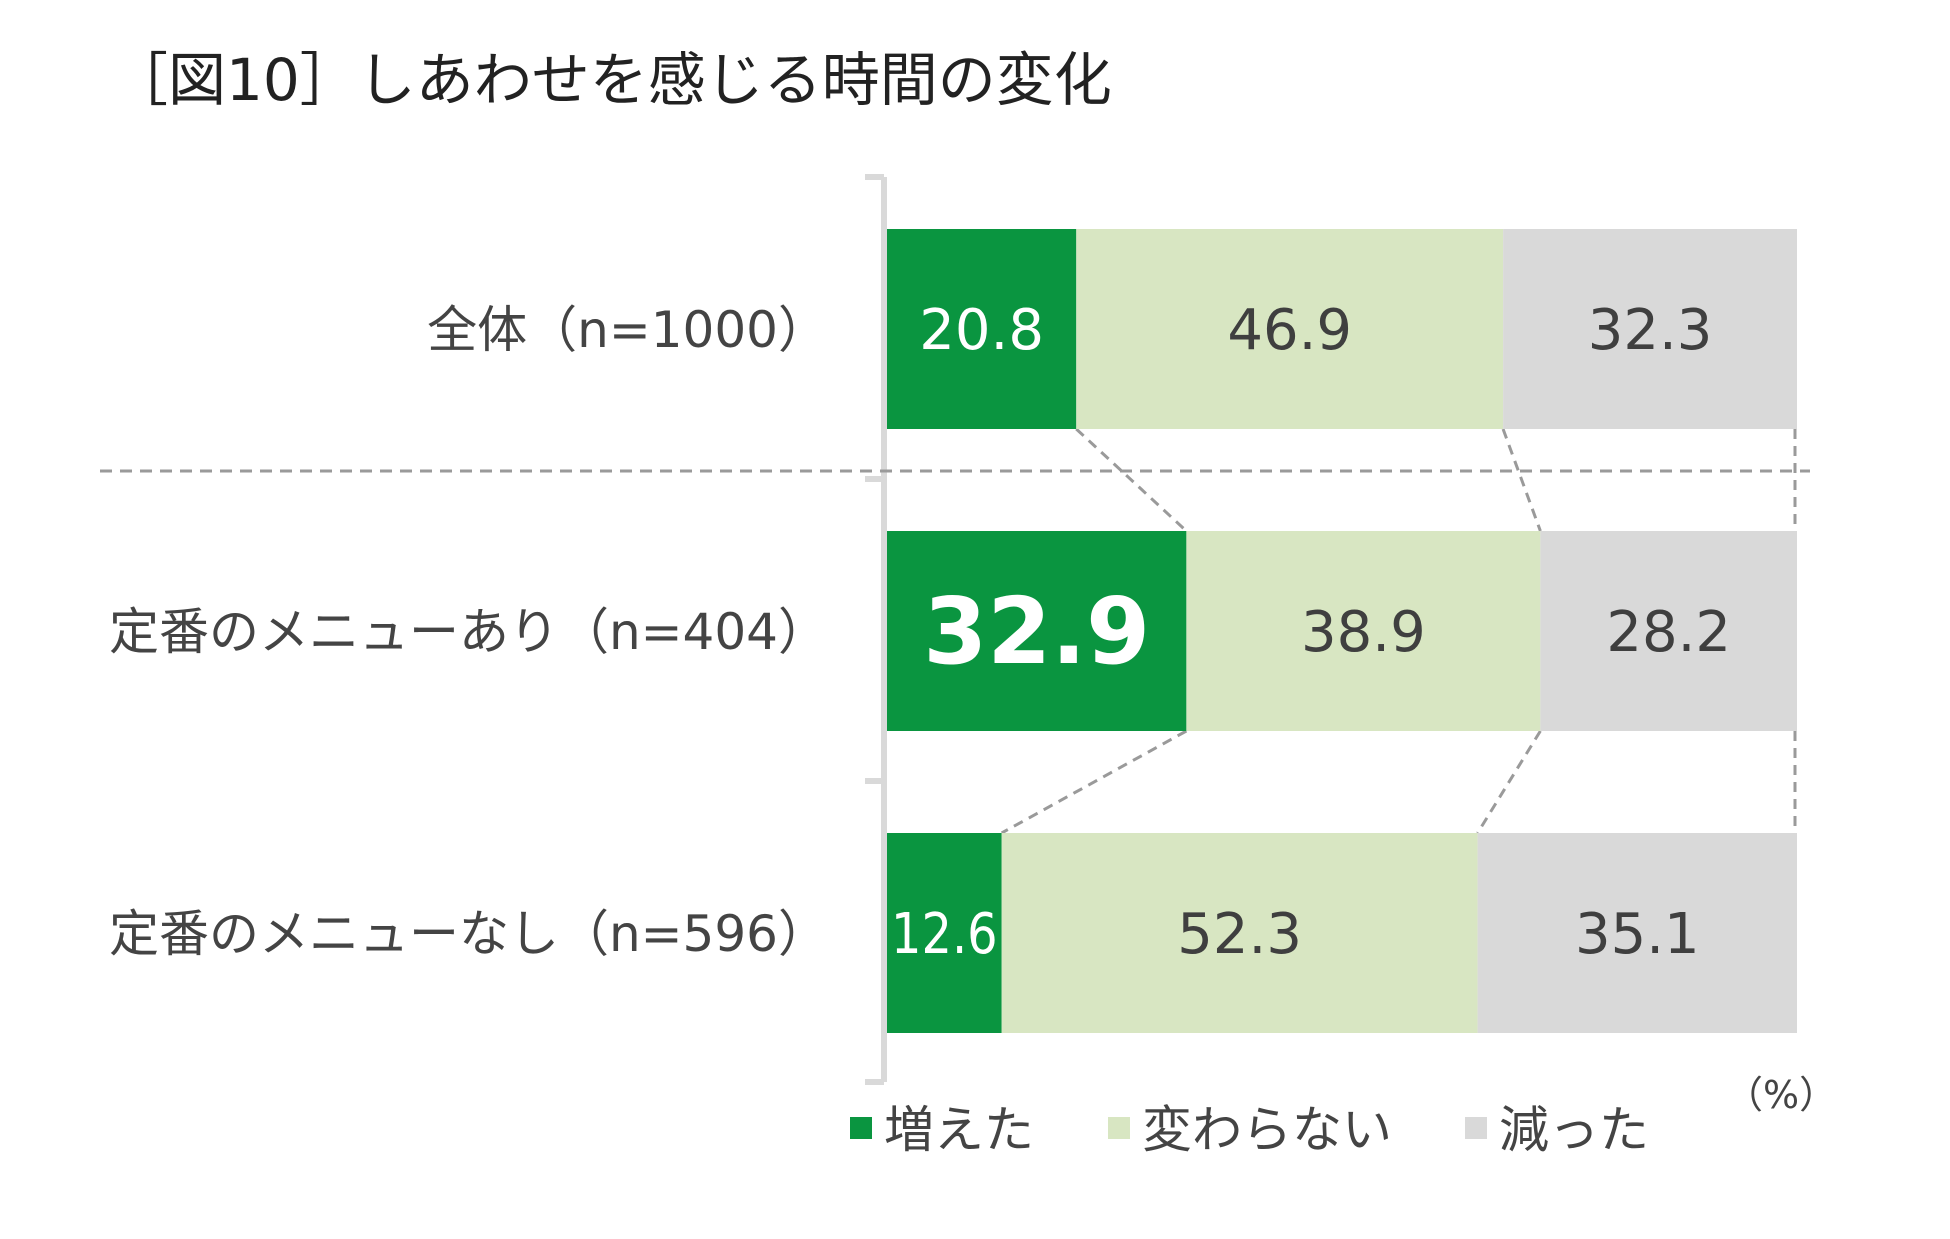  I want to click on legend: 増えた 変わらない 減った, so click(1249, 1130).